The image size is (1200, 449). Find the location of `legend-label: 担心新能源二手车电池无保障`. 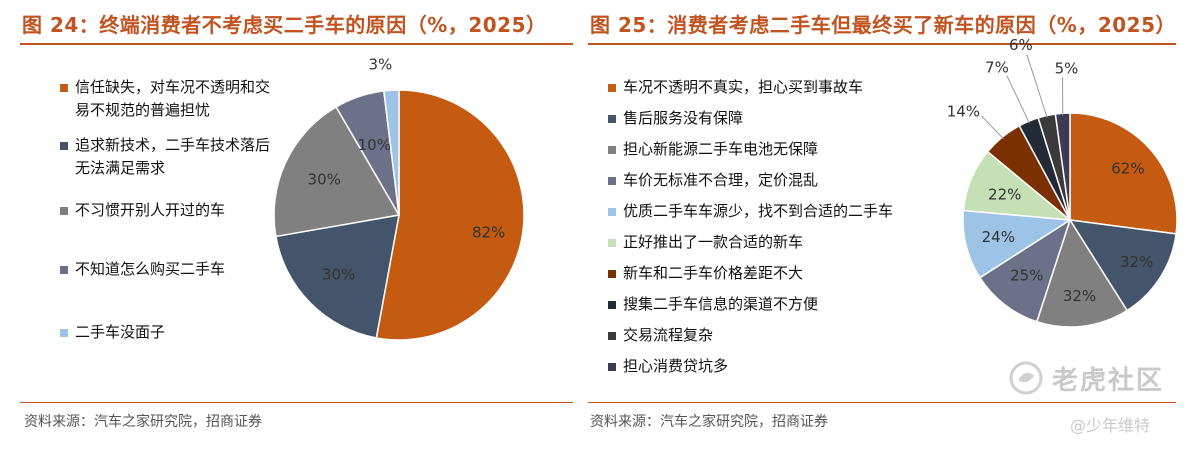

legend-label: 担心新能源二手车电池无保障 is located at coordinates (721, 149).